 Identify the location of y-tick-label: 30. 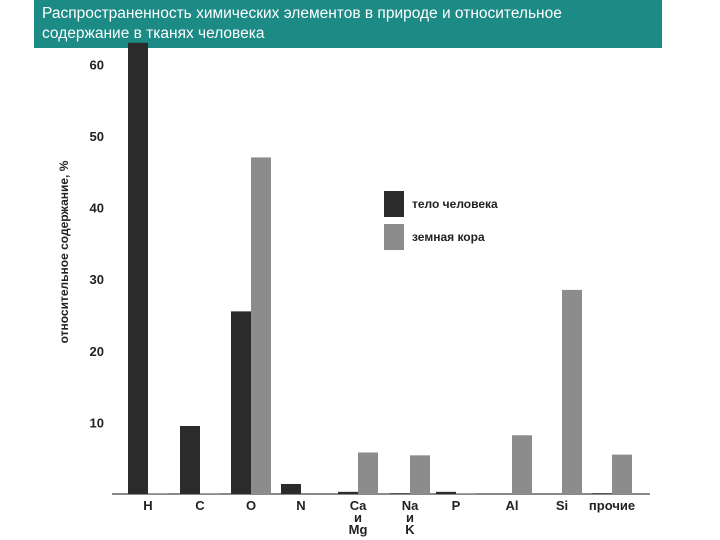
(97, 279).